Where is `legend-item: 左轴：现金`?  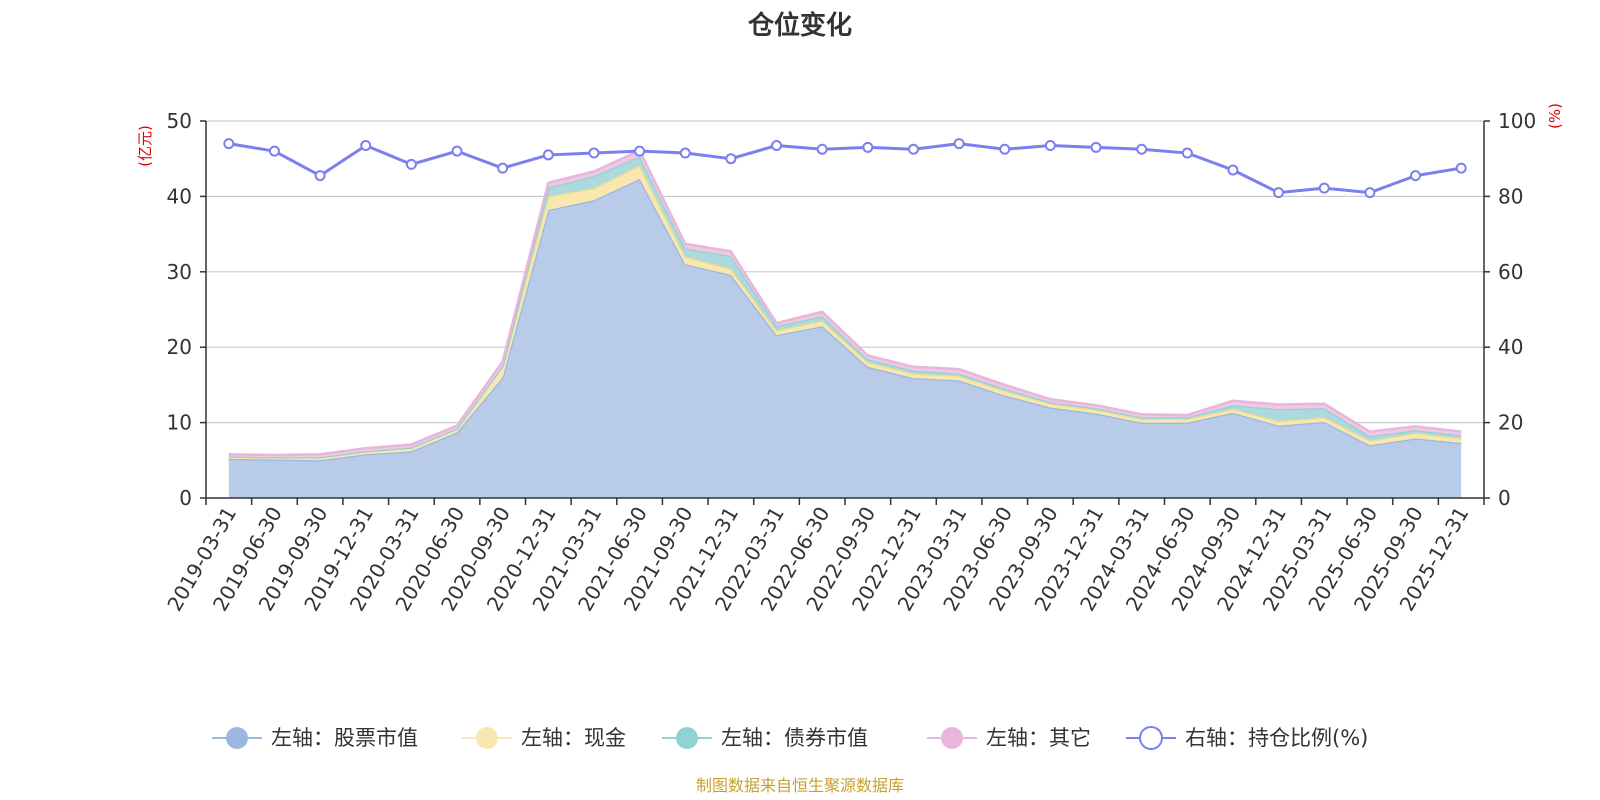 legend-item: 左轴：现金 is located at coordinates (544, 738).